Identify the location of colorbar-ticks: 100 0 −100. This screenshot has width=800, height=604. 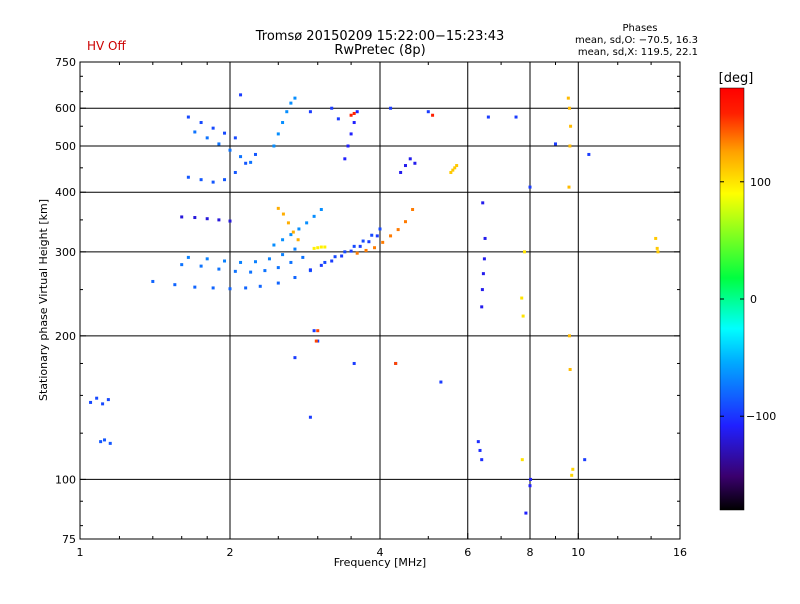
(748, 299).